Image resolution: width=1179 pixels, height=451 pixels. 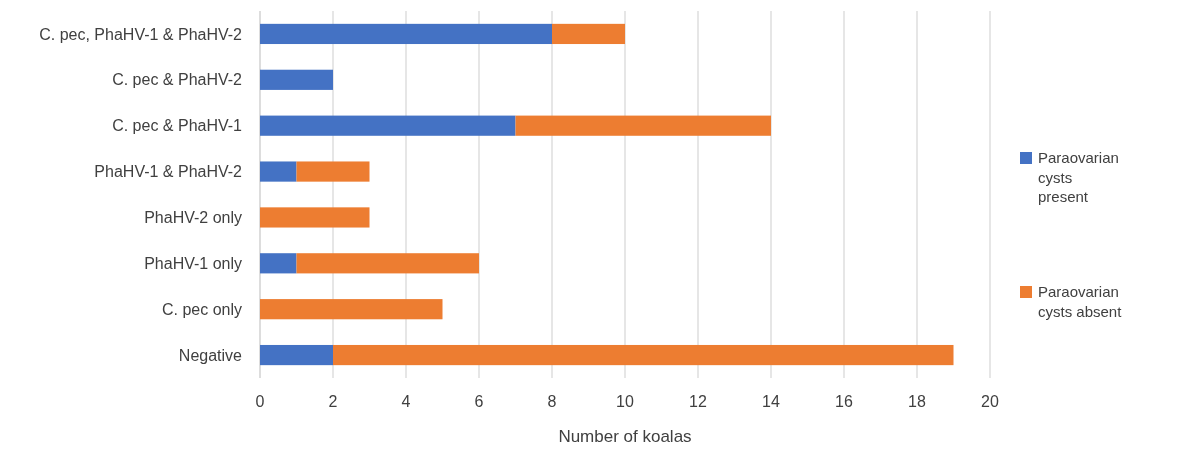 What do you see at coordinates (771, 401) in the screenshot?
I see `x-tick-label: 14` at bounding box center [771, 401].